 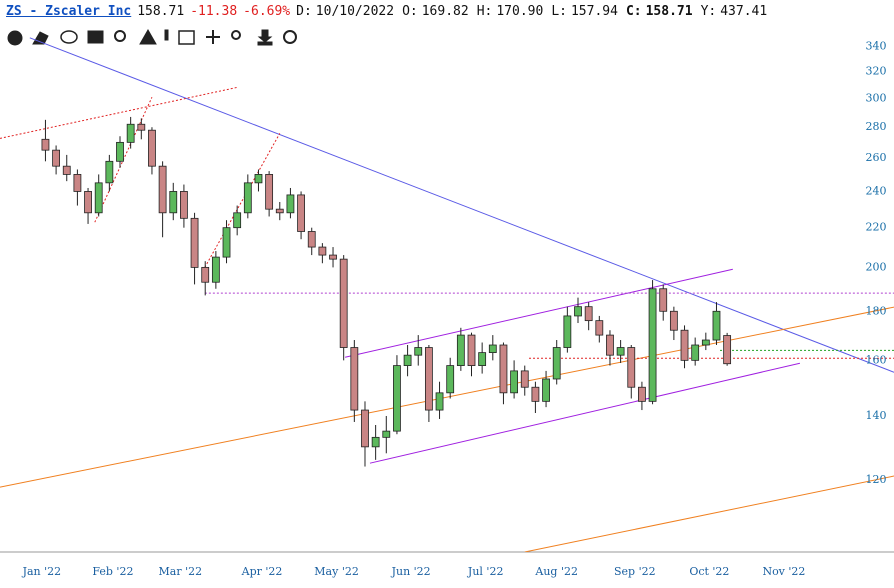 I want to click on x-tick-label: Jan '22, so click(x=42, y=571).